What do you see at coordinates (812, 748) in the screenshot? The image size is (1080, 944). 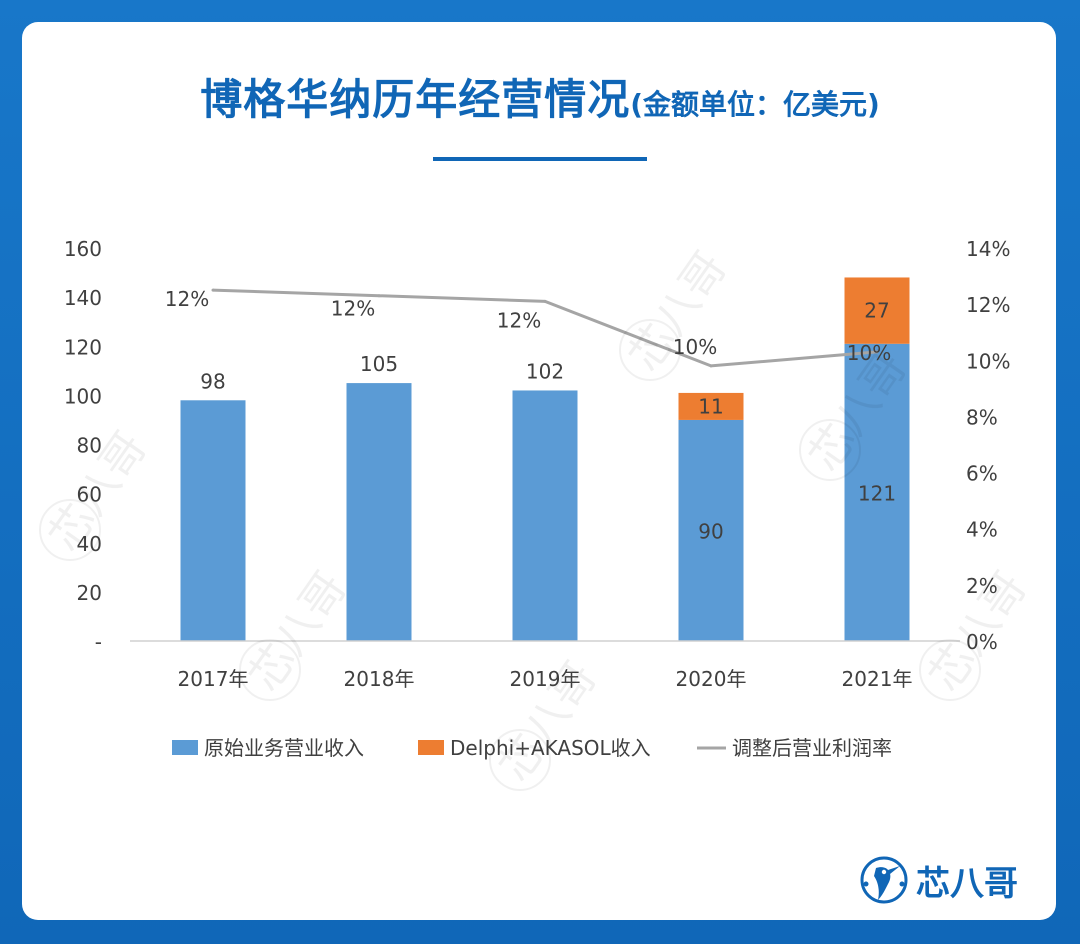 I see `legend-label-operating-margin: 调整后营业利润率` at bounding box center [812, 748].